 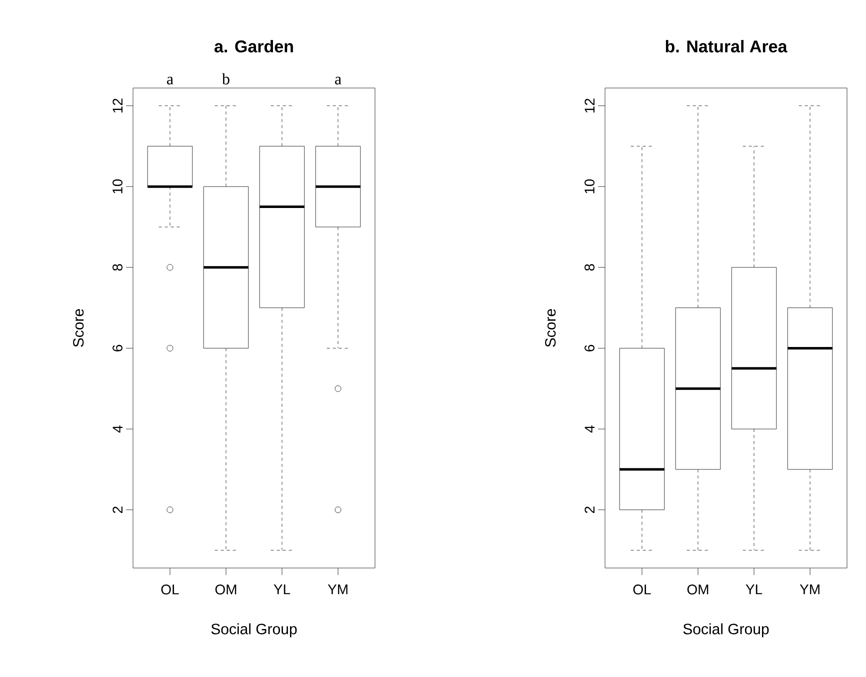 What do you see at coordinates (727, 46) in the screenshot?
I see `chart-title: b. Natural Area` at bounding box center [727, 46].